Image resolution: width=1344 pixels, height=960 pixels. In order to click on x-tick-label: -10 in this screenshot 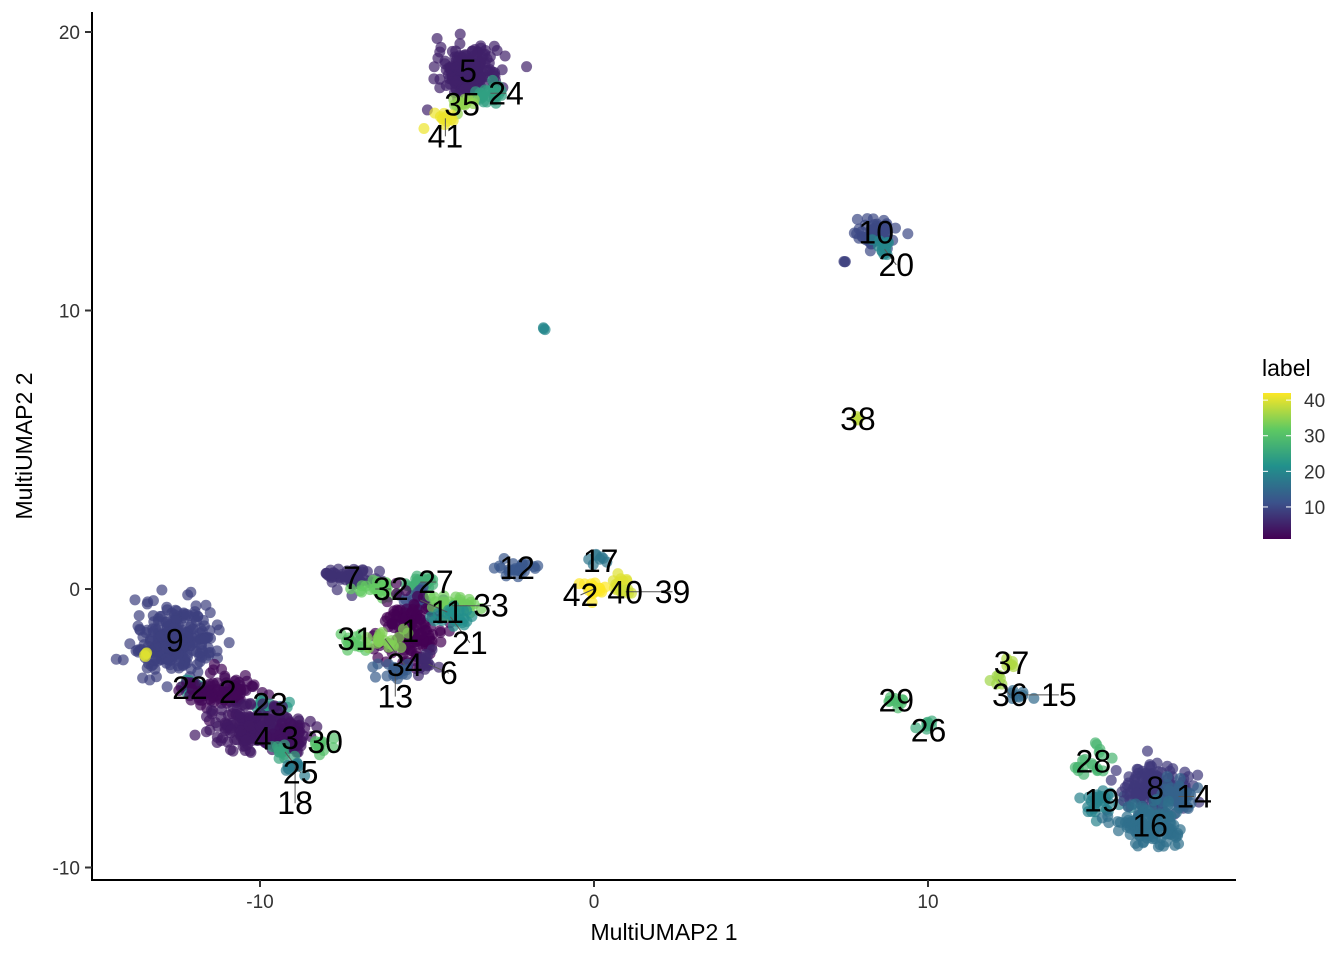, I will do `click(259, 902)`.